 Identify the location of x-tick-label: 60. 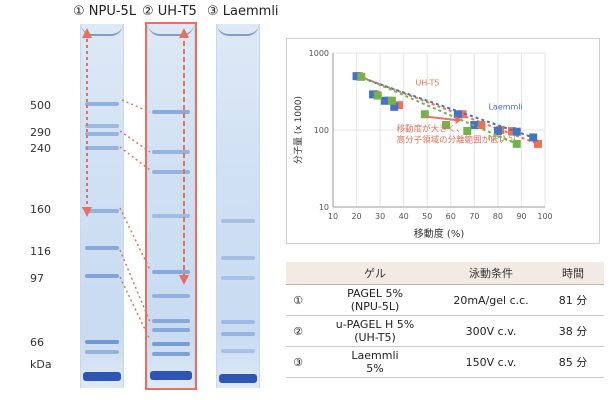
(451, 216).